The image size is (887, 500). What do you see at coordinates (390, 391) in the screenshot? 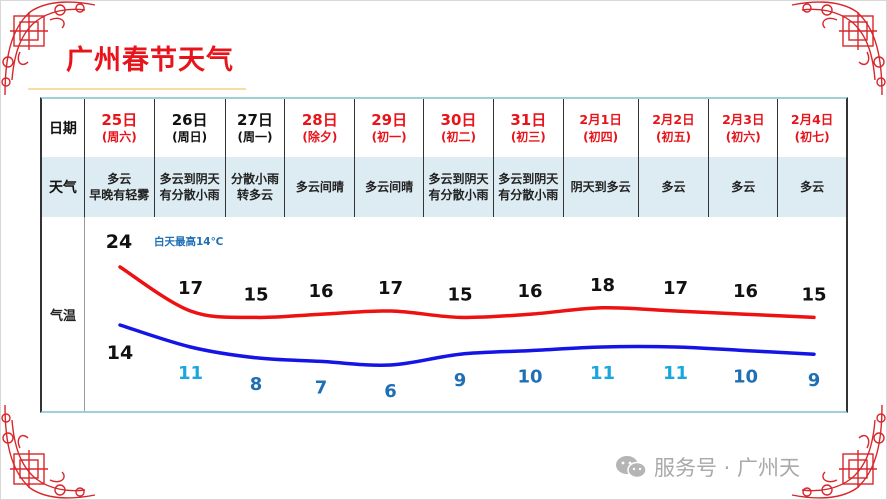
I see `low-temp-label: 6` at bounding box center [390, 391].